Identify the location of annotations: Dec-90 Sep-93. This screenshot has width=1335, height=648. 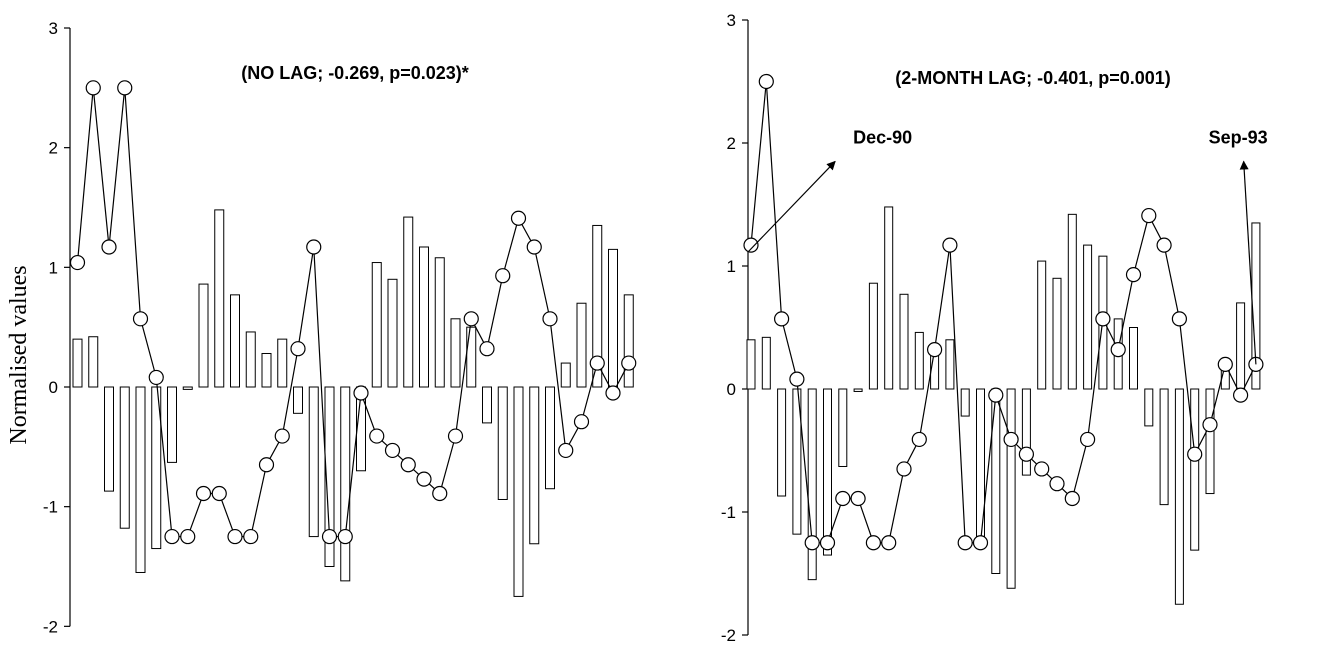
(1008, 246).